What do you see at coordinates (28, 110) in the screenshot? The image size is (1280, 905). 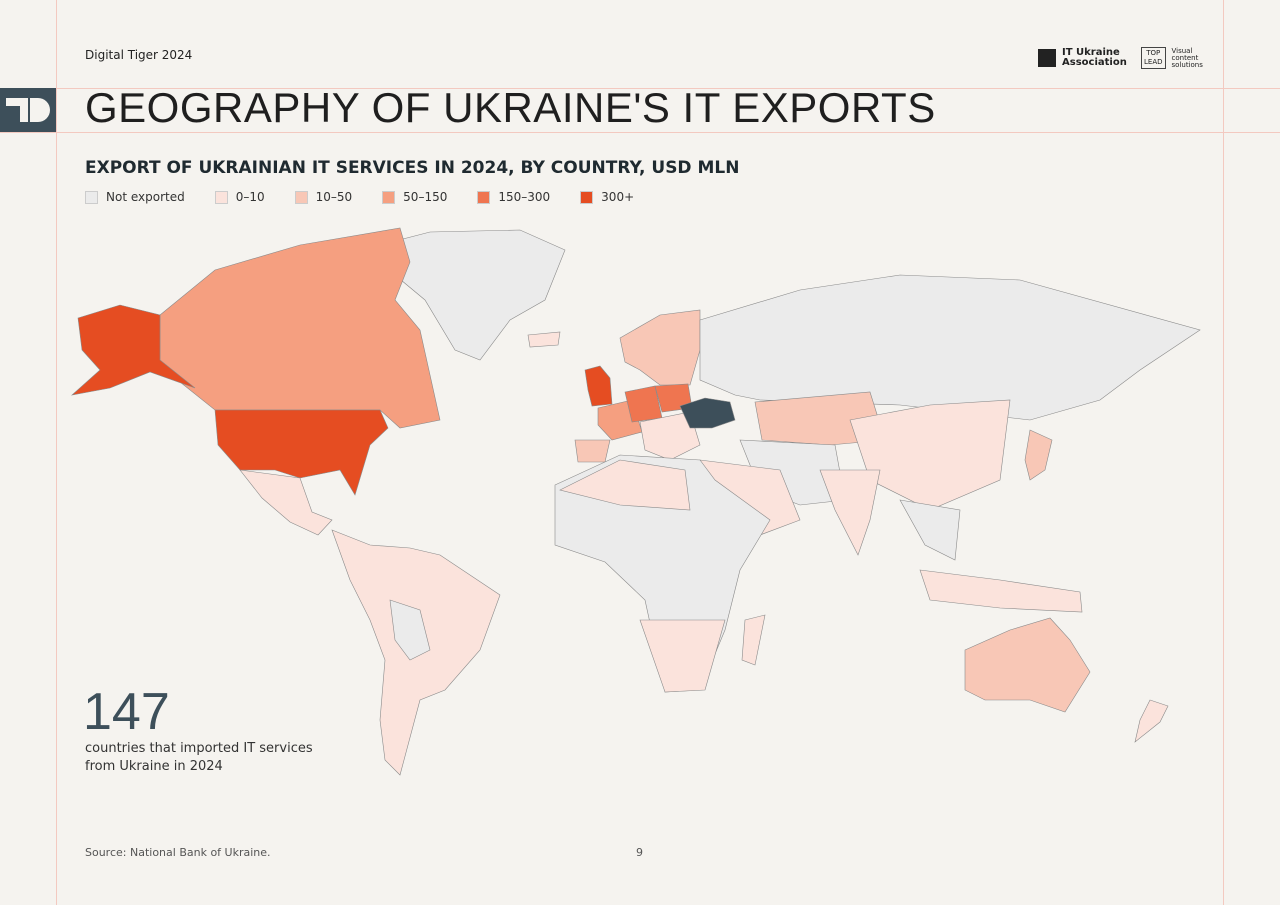 I see `brand-mark` at bounding box center [28, 110].